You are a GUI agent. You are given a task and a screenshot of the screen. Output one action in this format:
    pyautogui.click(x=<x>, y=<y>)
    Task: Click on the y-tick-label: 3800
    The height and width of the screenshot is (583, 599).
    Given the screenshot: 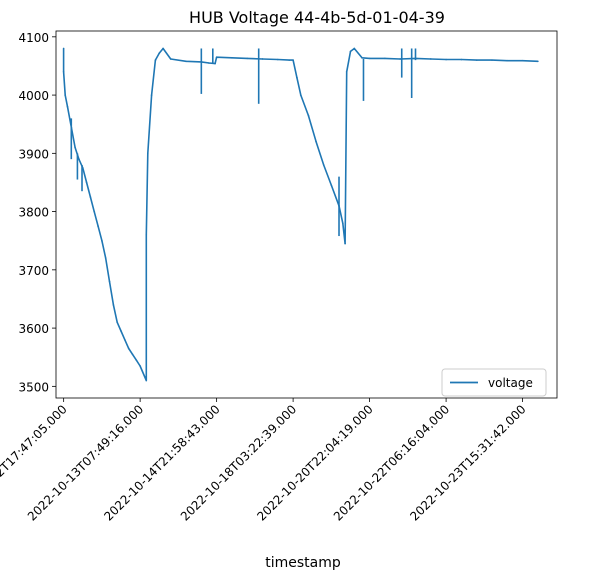 What is the action you would take?
    pyautogui.click(x=33, y=213)
    